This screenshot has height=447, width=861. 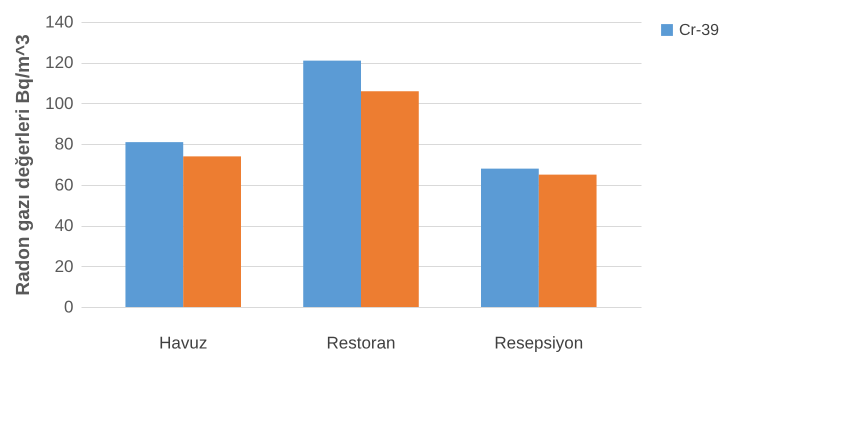 I want to click on y-tick-label: 80, so click(x=64, y=144).